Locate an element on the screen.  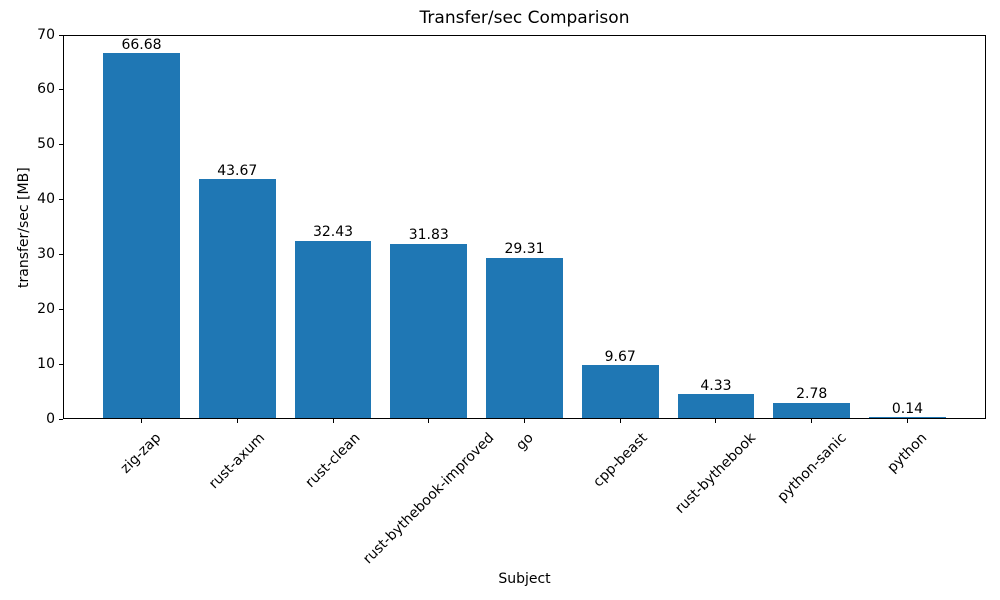
bar-python-sanic is located at coordinates (812, 410).